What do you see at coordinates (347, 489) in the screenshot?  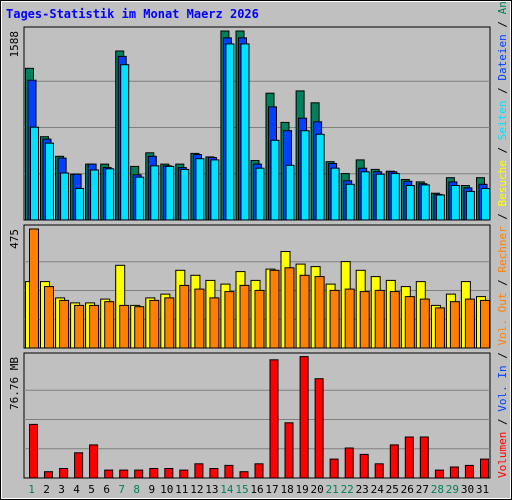 I see `x-label-day-22: 22` at bounding box center [347, 489].